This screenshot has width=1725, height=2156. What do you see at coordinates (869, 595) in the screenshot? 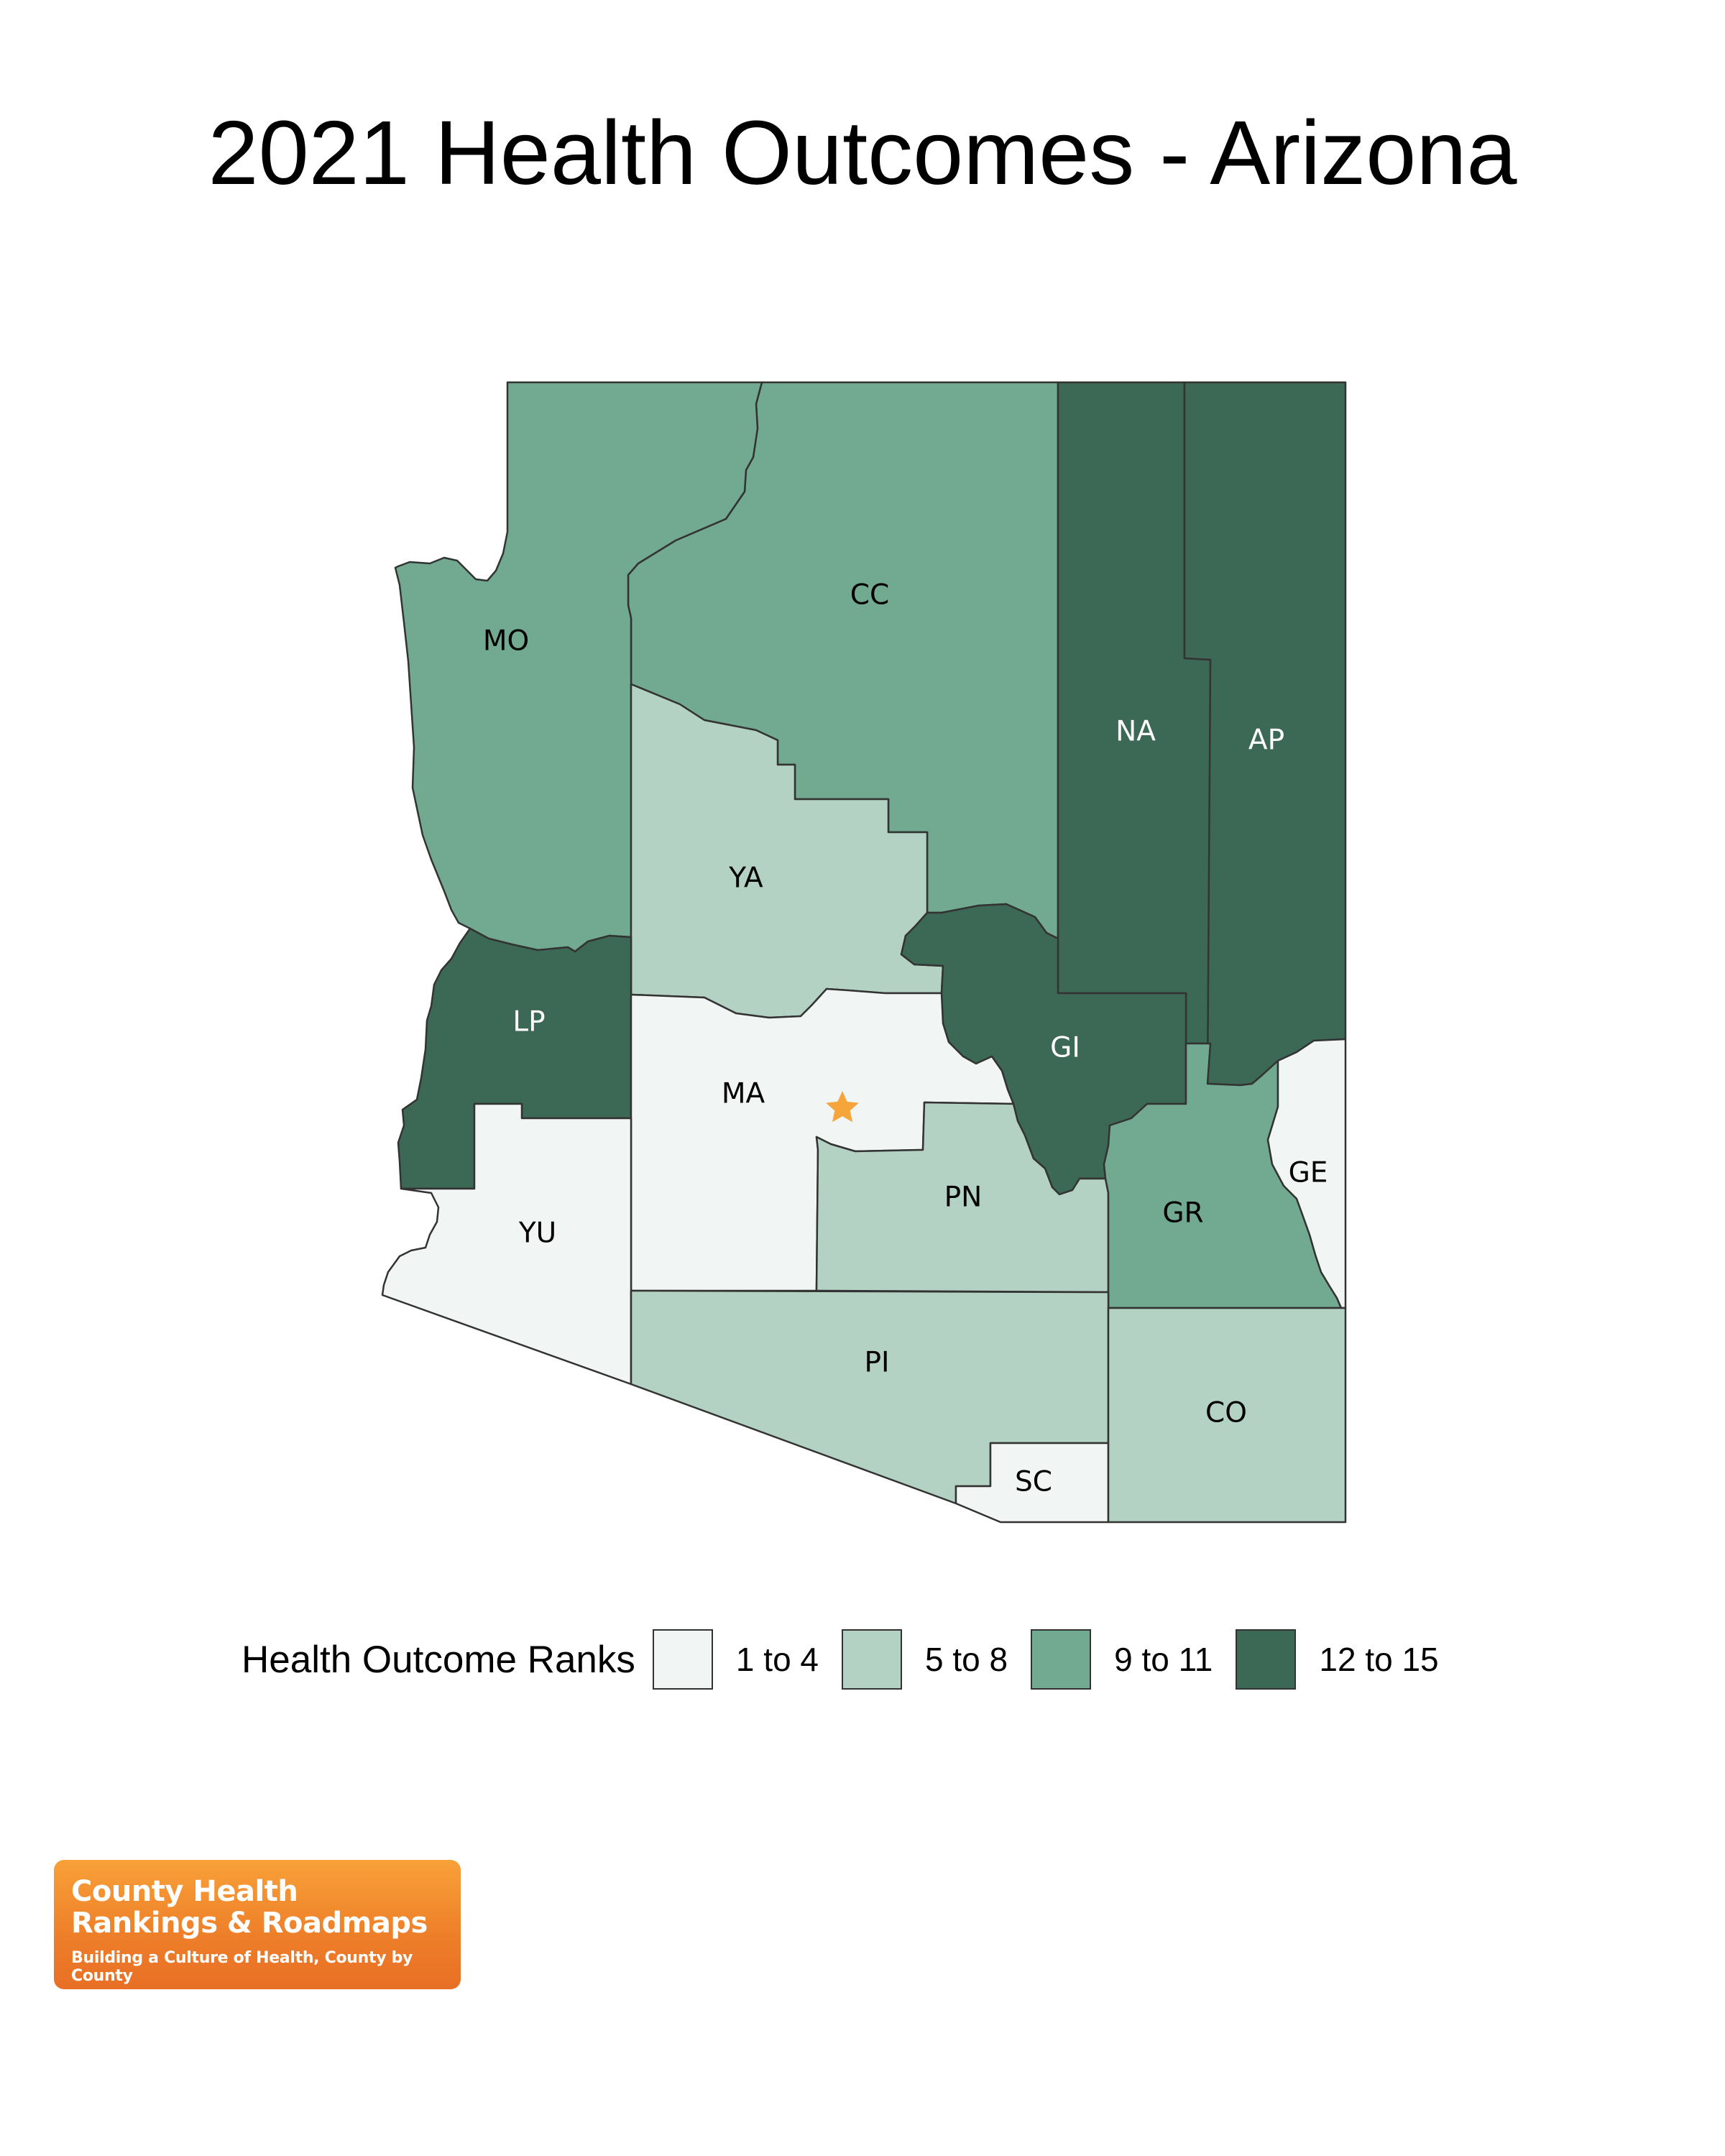
I see `county-label-cc: CC` at bounding box center [869, 595].